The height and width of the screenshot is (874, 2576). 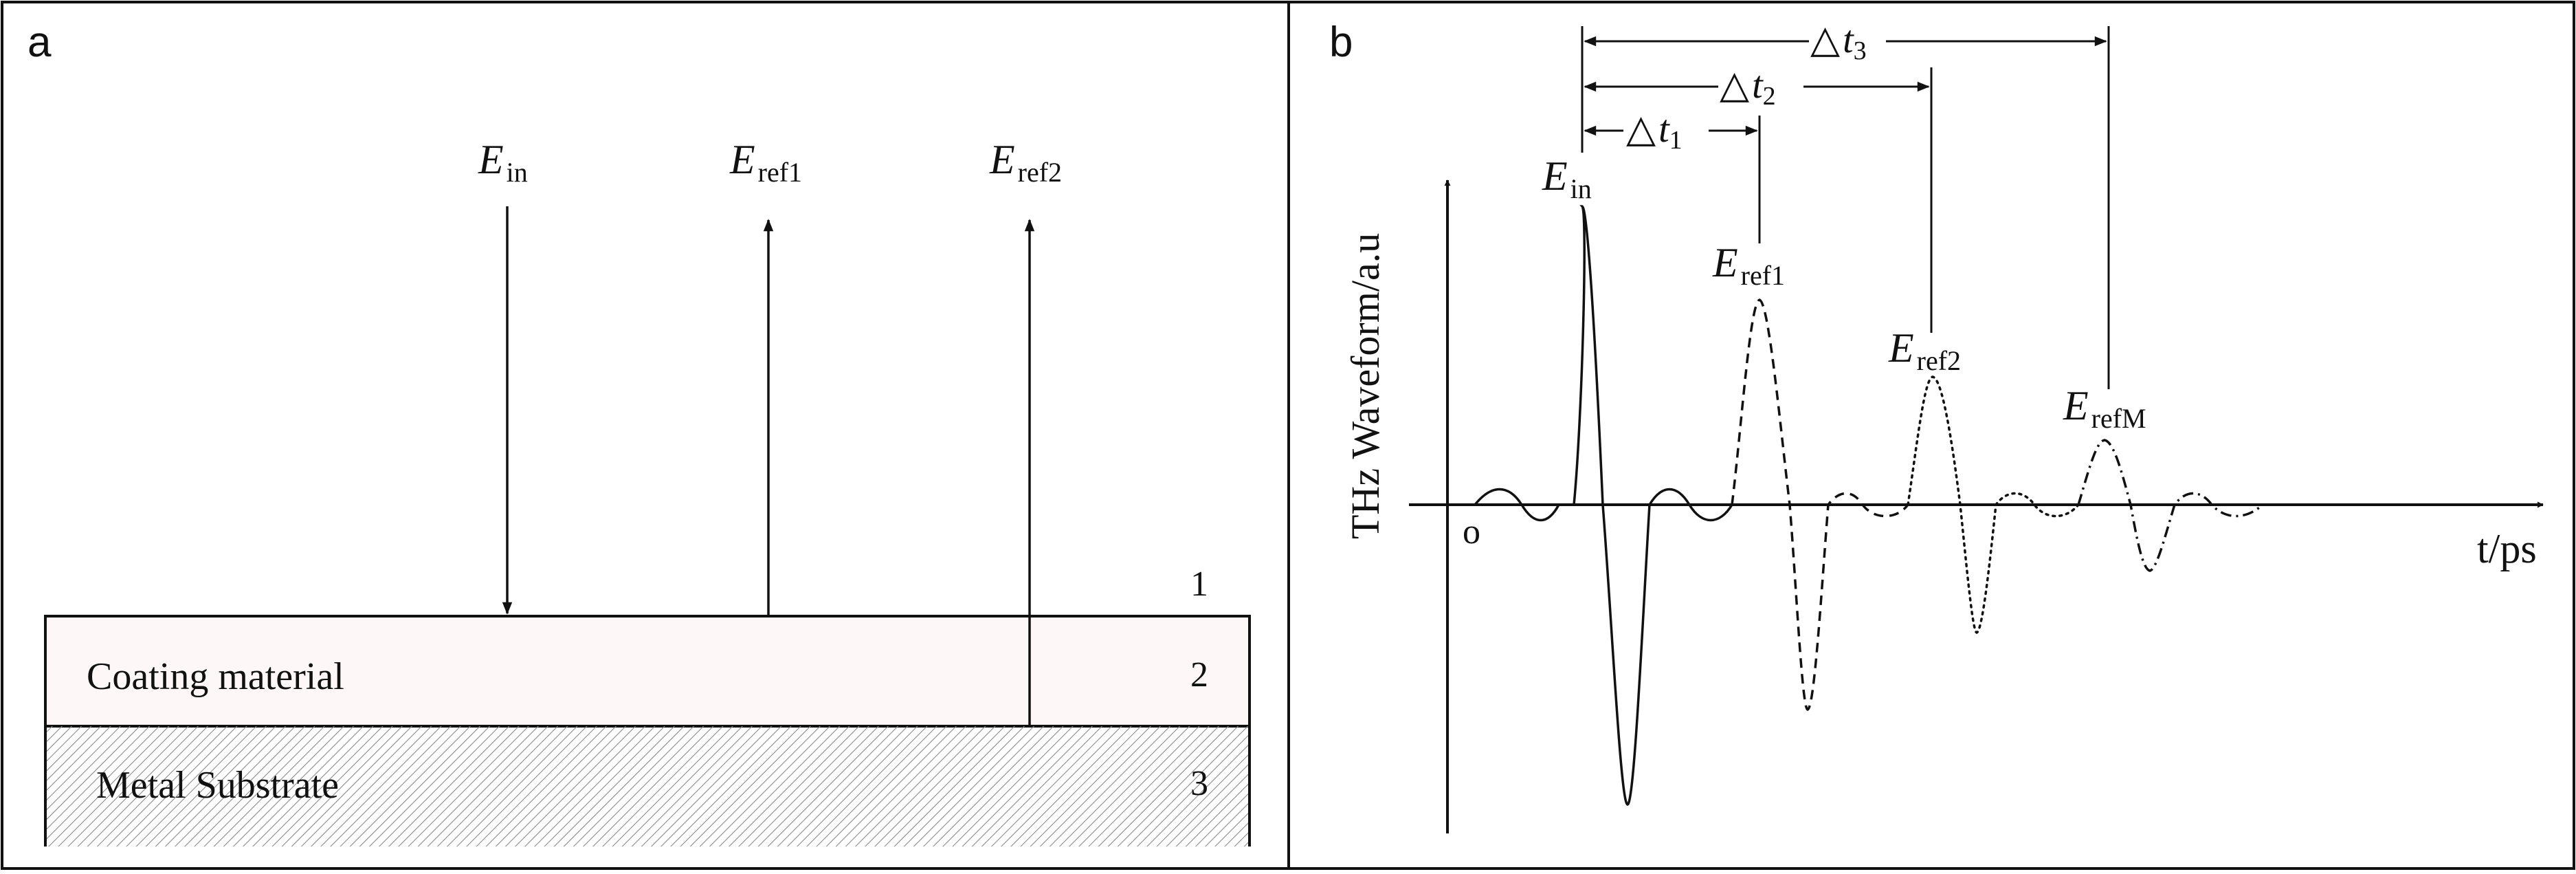 I want to click on delay-2-label: △t2, so click(x=1748, y=87).